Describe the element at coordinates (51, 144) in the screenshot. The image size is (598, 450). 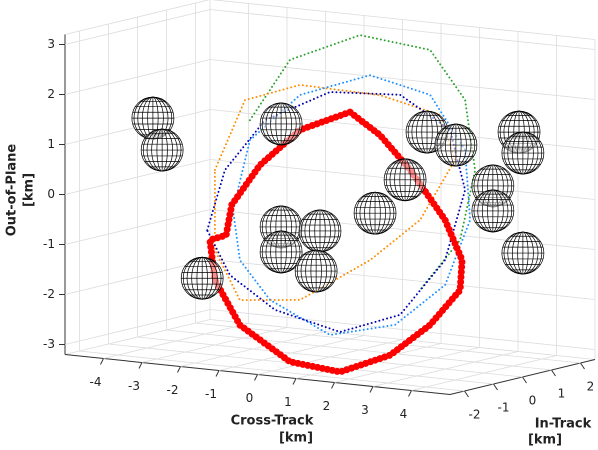
I see `z-tick-label: 1` at that location.